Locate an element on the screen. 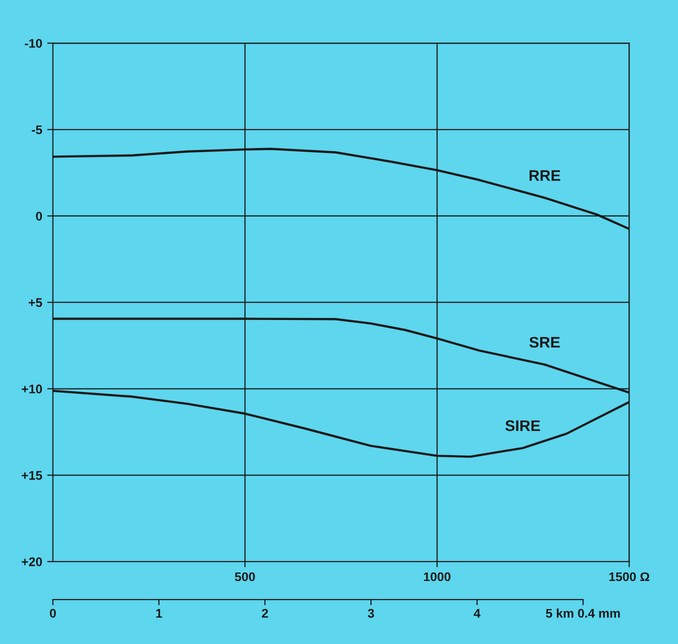  series-label: SRE is located at coordinates (544, 342).